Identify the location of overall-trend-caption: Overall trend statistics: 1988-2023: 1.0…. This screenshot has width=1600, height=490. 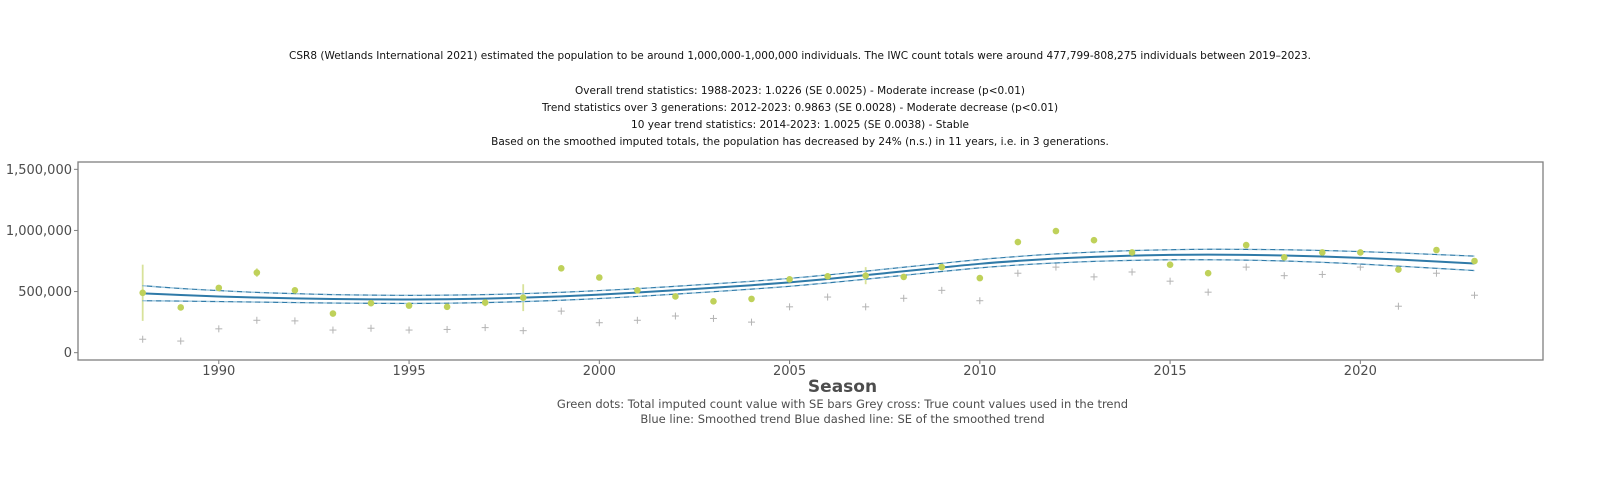
(800, 91).